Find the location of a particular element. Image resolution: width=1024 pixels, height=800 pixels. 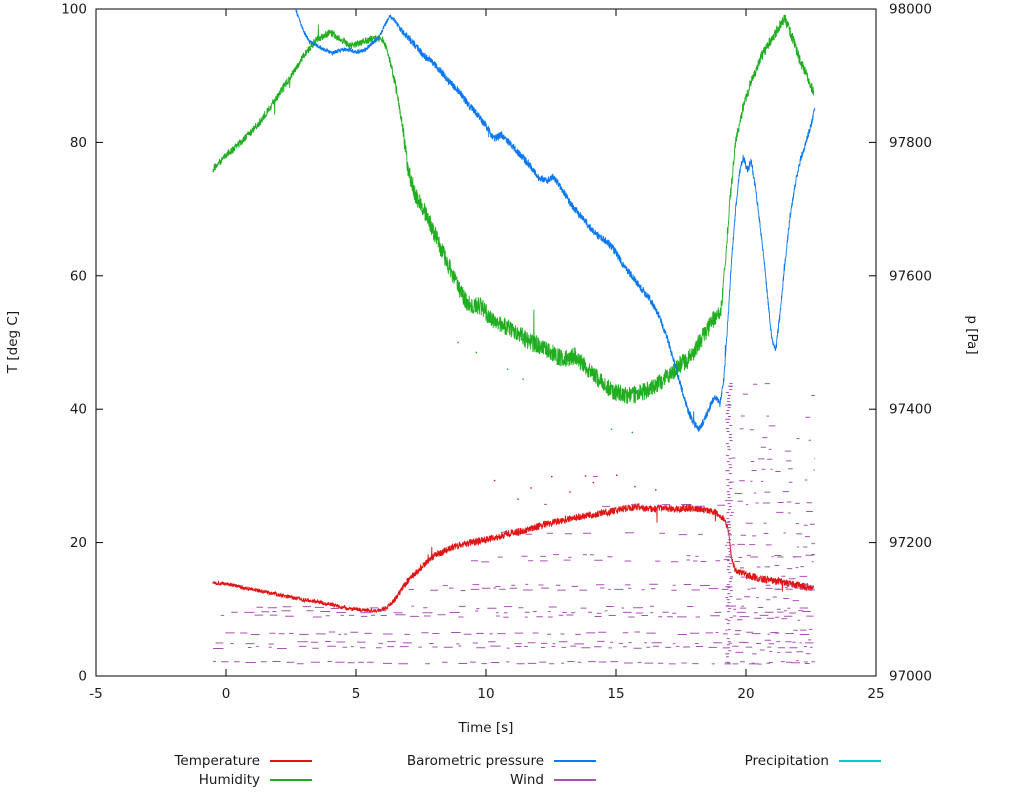

svg-text: 97400 is located at coordinates (910, 410).